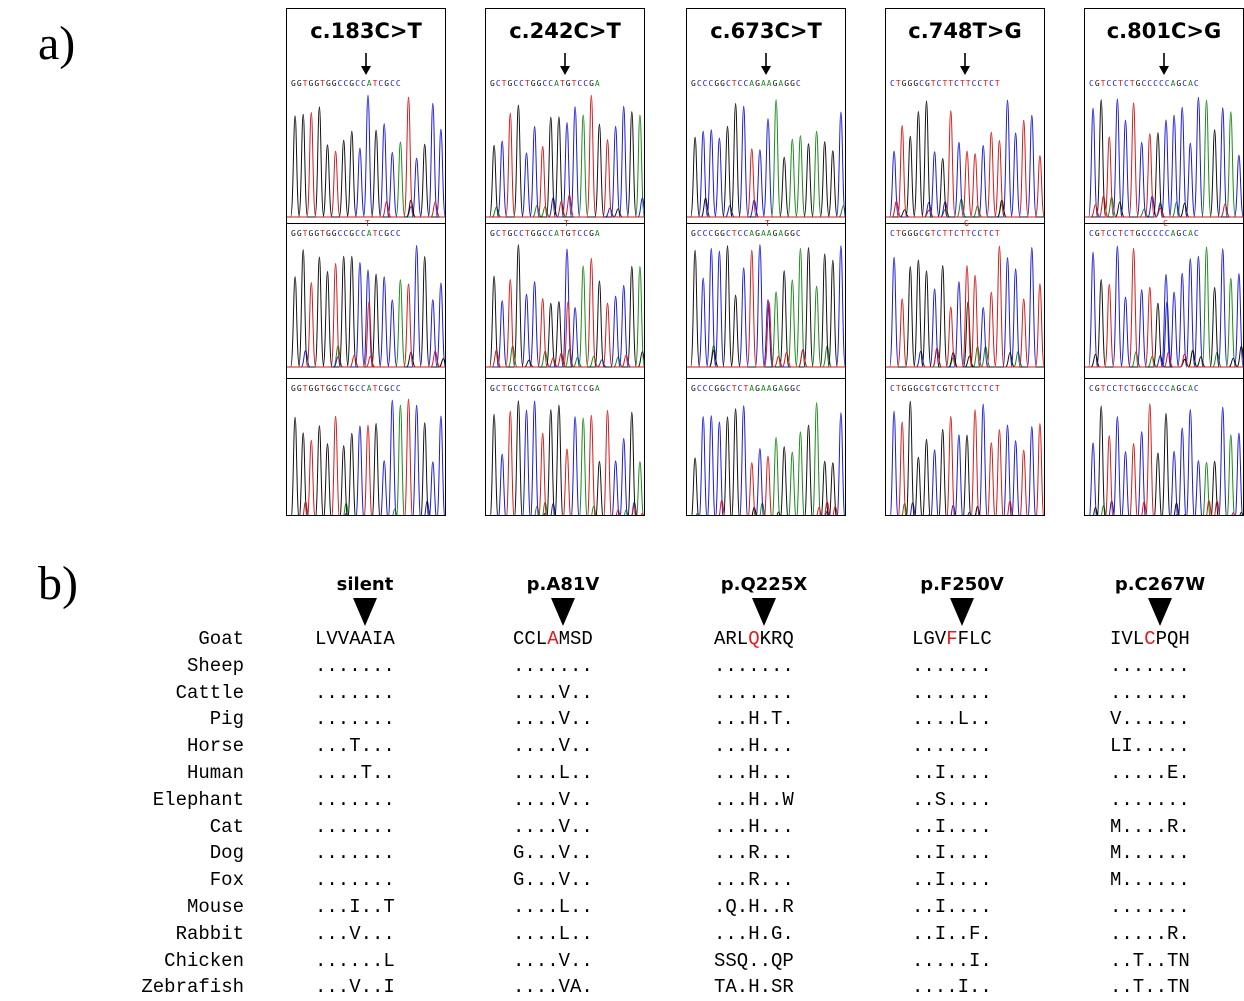 The height and width of the screenshot is (1001, 1244). What do you see at coordinates (952, 933) in the screenshot?
I see `alignment-row: ..I..F.` at bounding box center [952, 933].